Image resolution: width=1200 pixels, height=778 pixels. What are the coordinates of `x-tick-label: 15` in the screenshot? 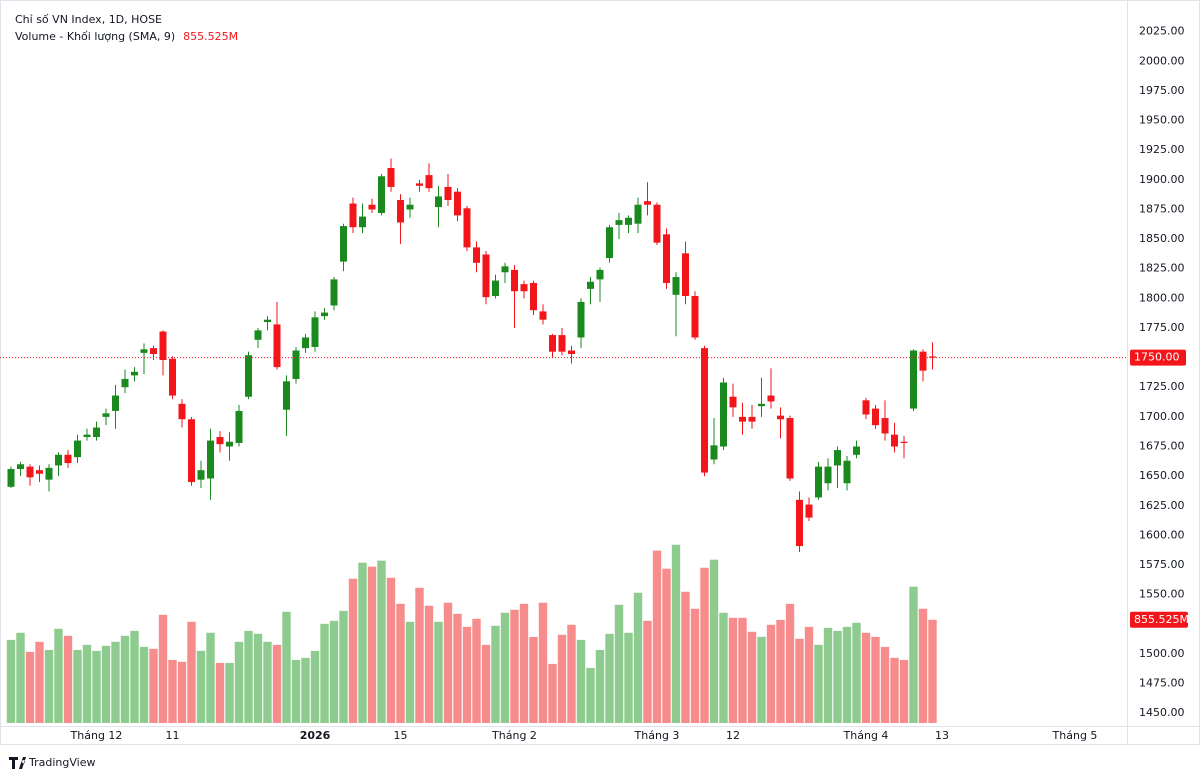 It's located at (401, 735).